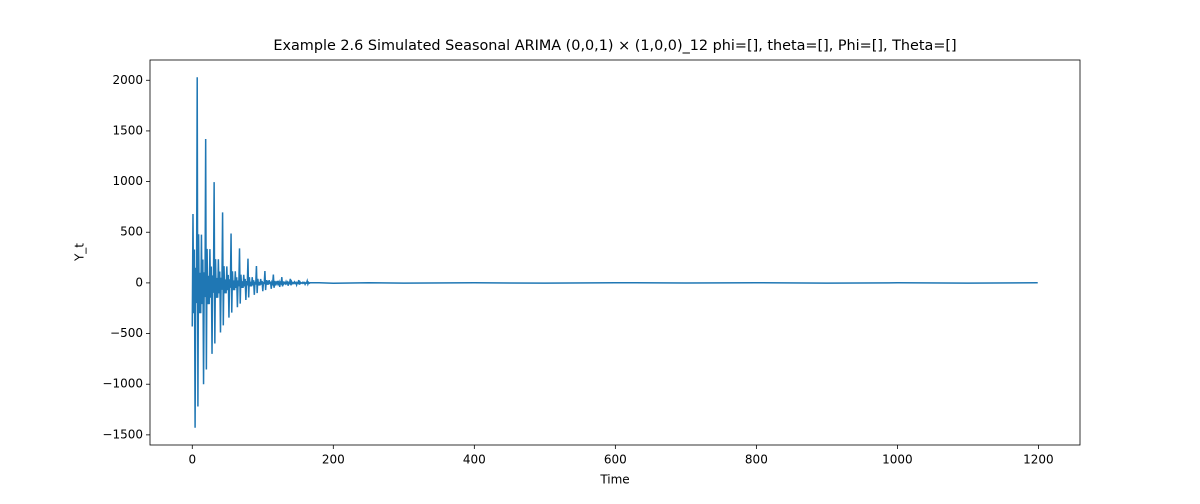 The image size is (1200, 504). What do you see at coordinates (614, 480) in the screenshot?
I see `x-axis-label: Time` at bounding box center [614, 480].